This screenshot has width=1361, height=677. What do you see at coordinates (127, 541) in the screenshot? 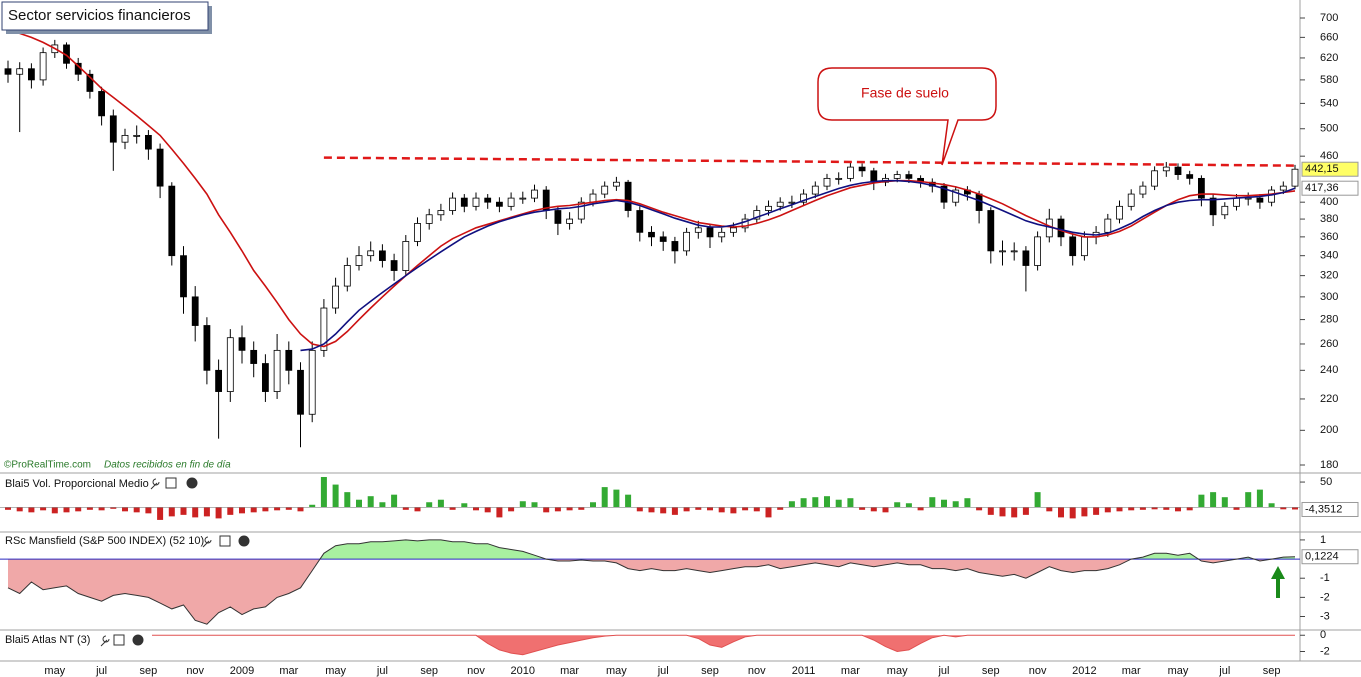
I see `panel-title-bg` at bounding box center [127, 541].